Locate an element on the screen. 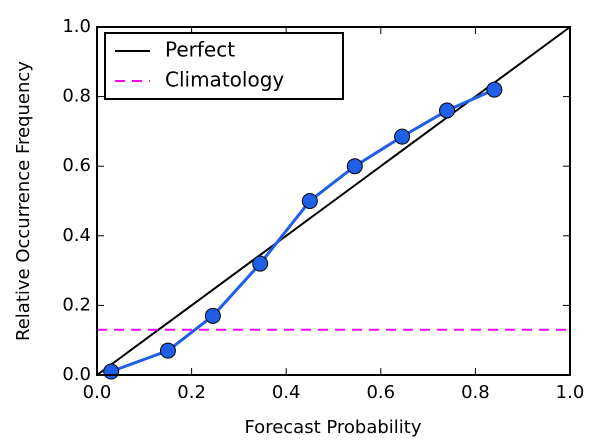  x-tick-label: 0.2 is located at coordinates (191, 392).